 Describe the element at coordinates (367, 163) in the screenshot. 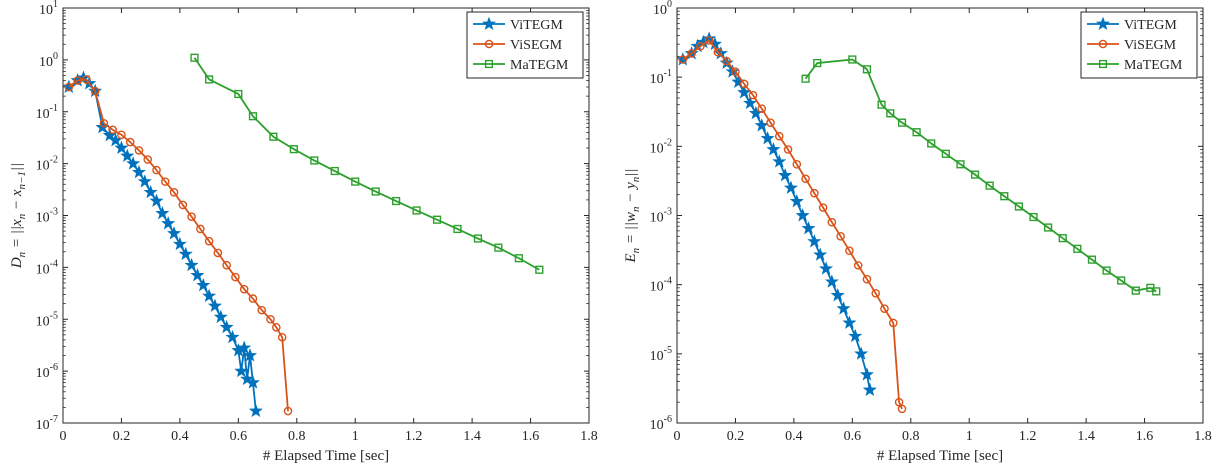

I see `series-mategm` at that location.